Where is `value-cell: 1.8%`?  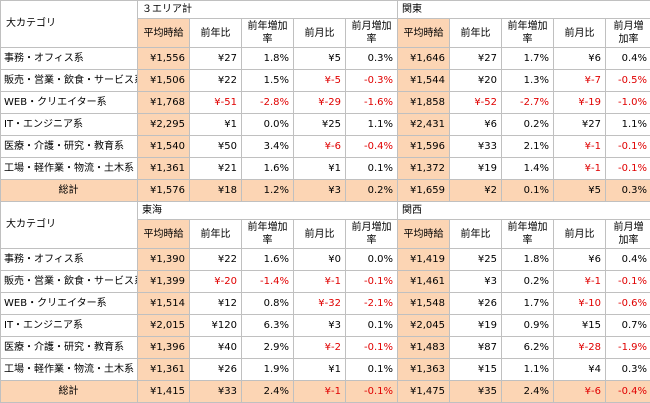
value-cell: 1.8% is located at coordinates (268, 59).